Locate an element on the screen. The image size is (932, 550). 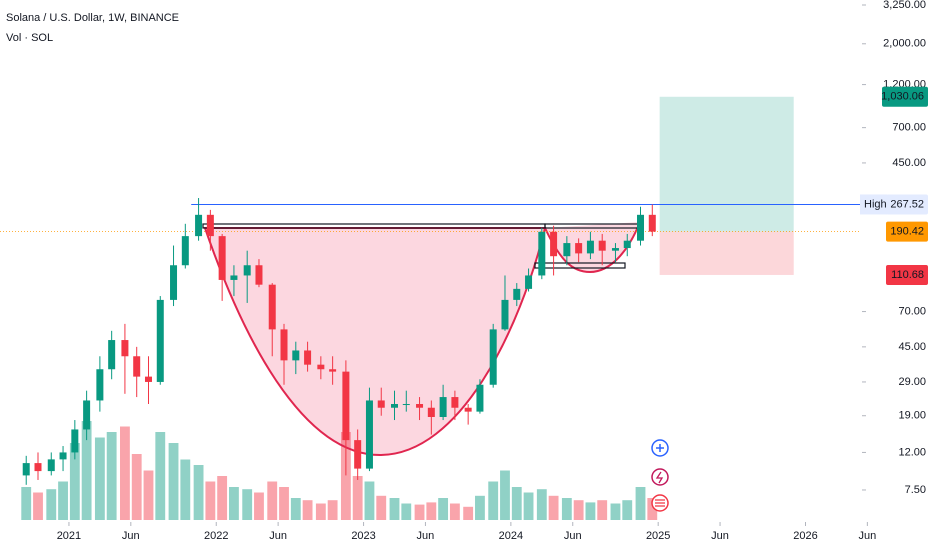
y-tick-label: 2,000.00 is located at coordinates (904, 44).